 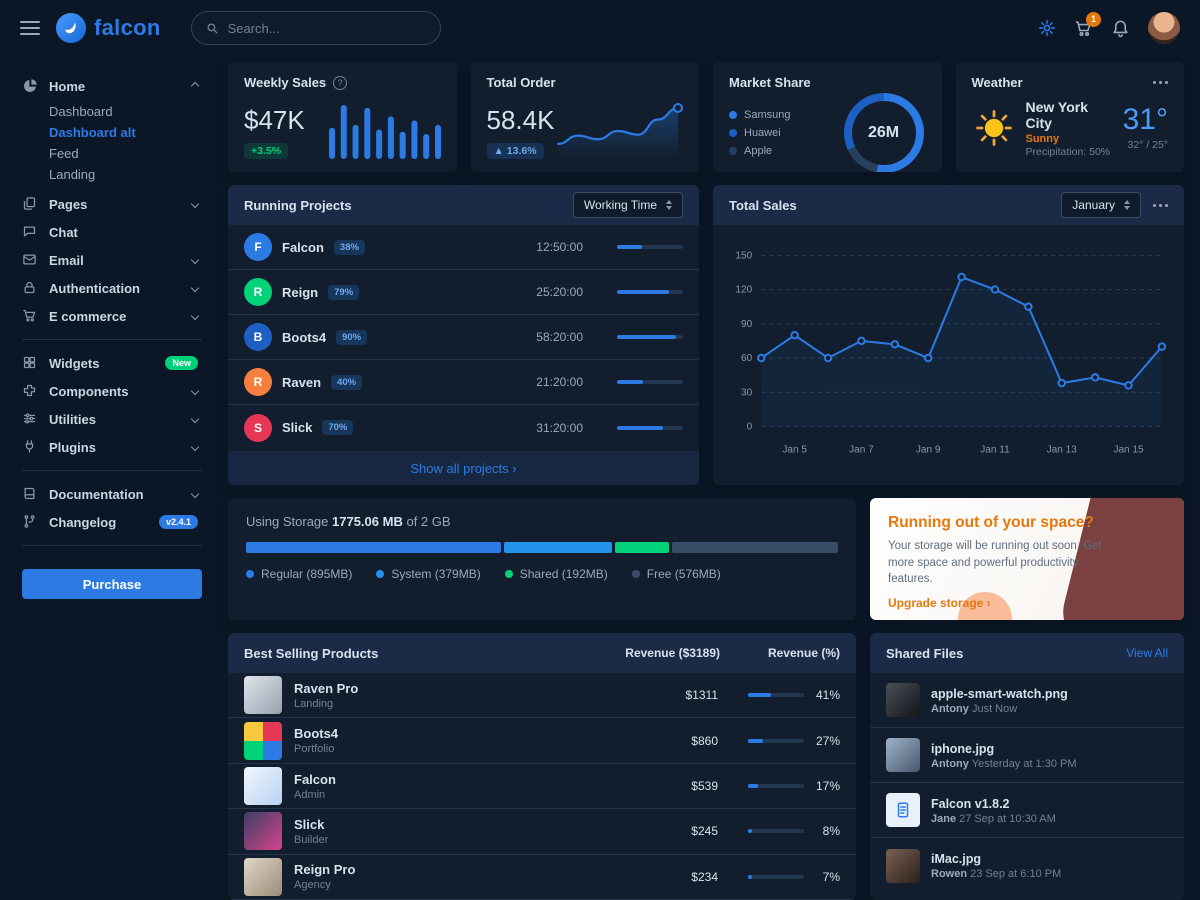 What do you see at coordinates (770, 82) in the screenshot?
I see `card-title: Market Share` at bounding box center [770, 82].